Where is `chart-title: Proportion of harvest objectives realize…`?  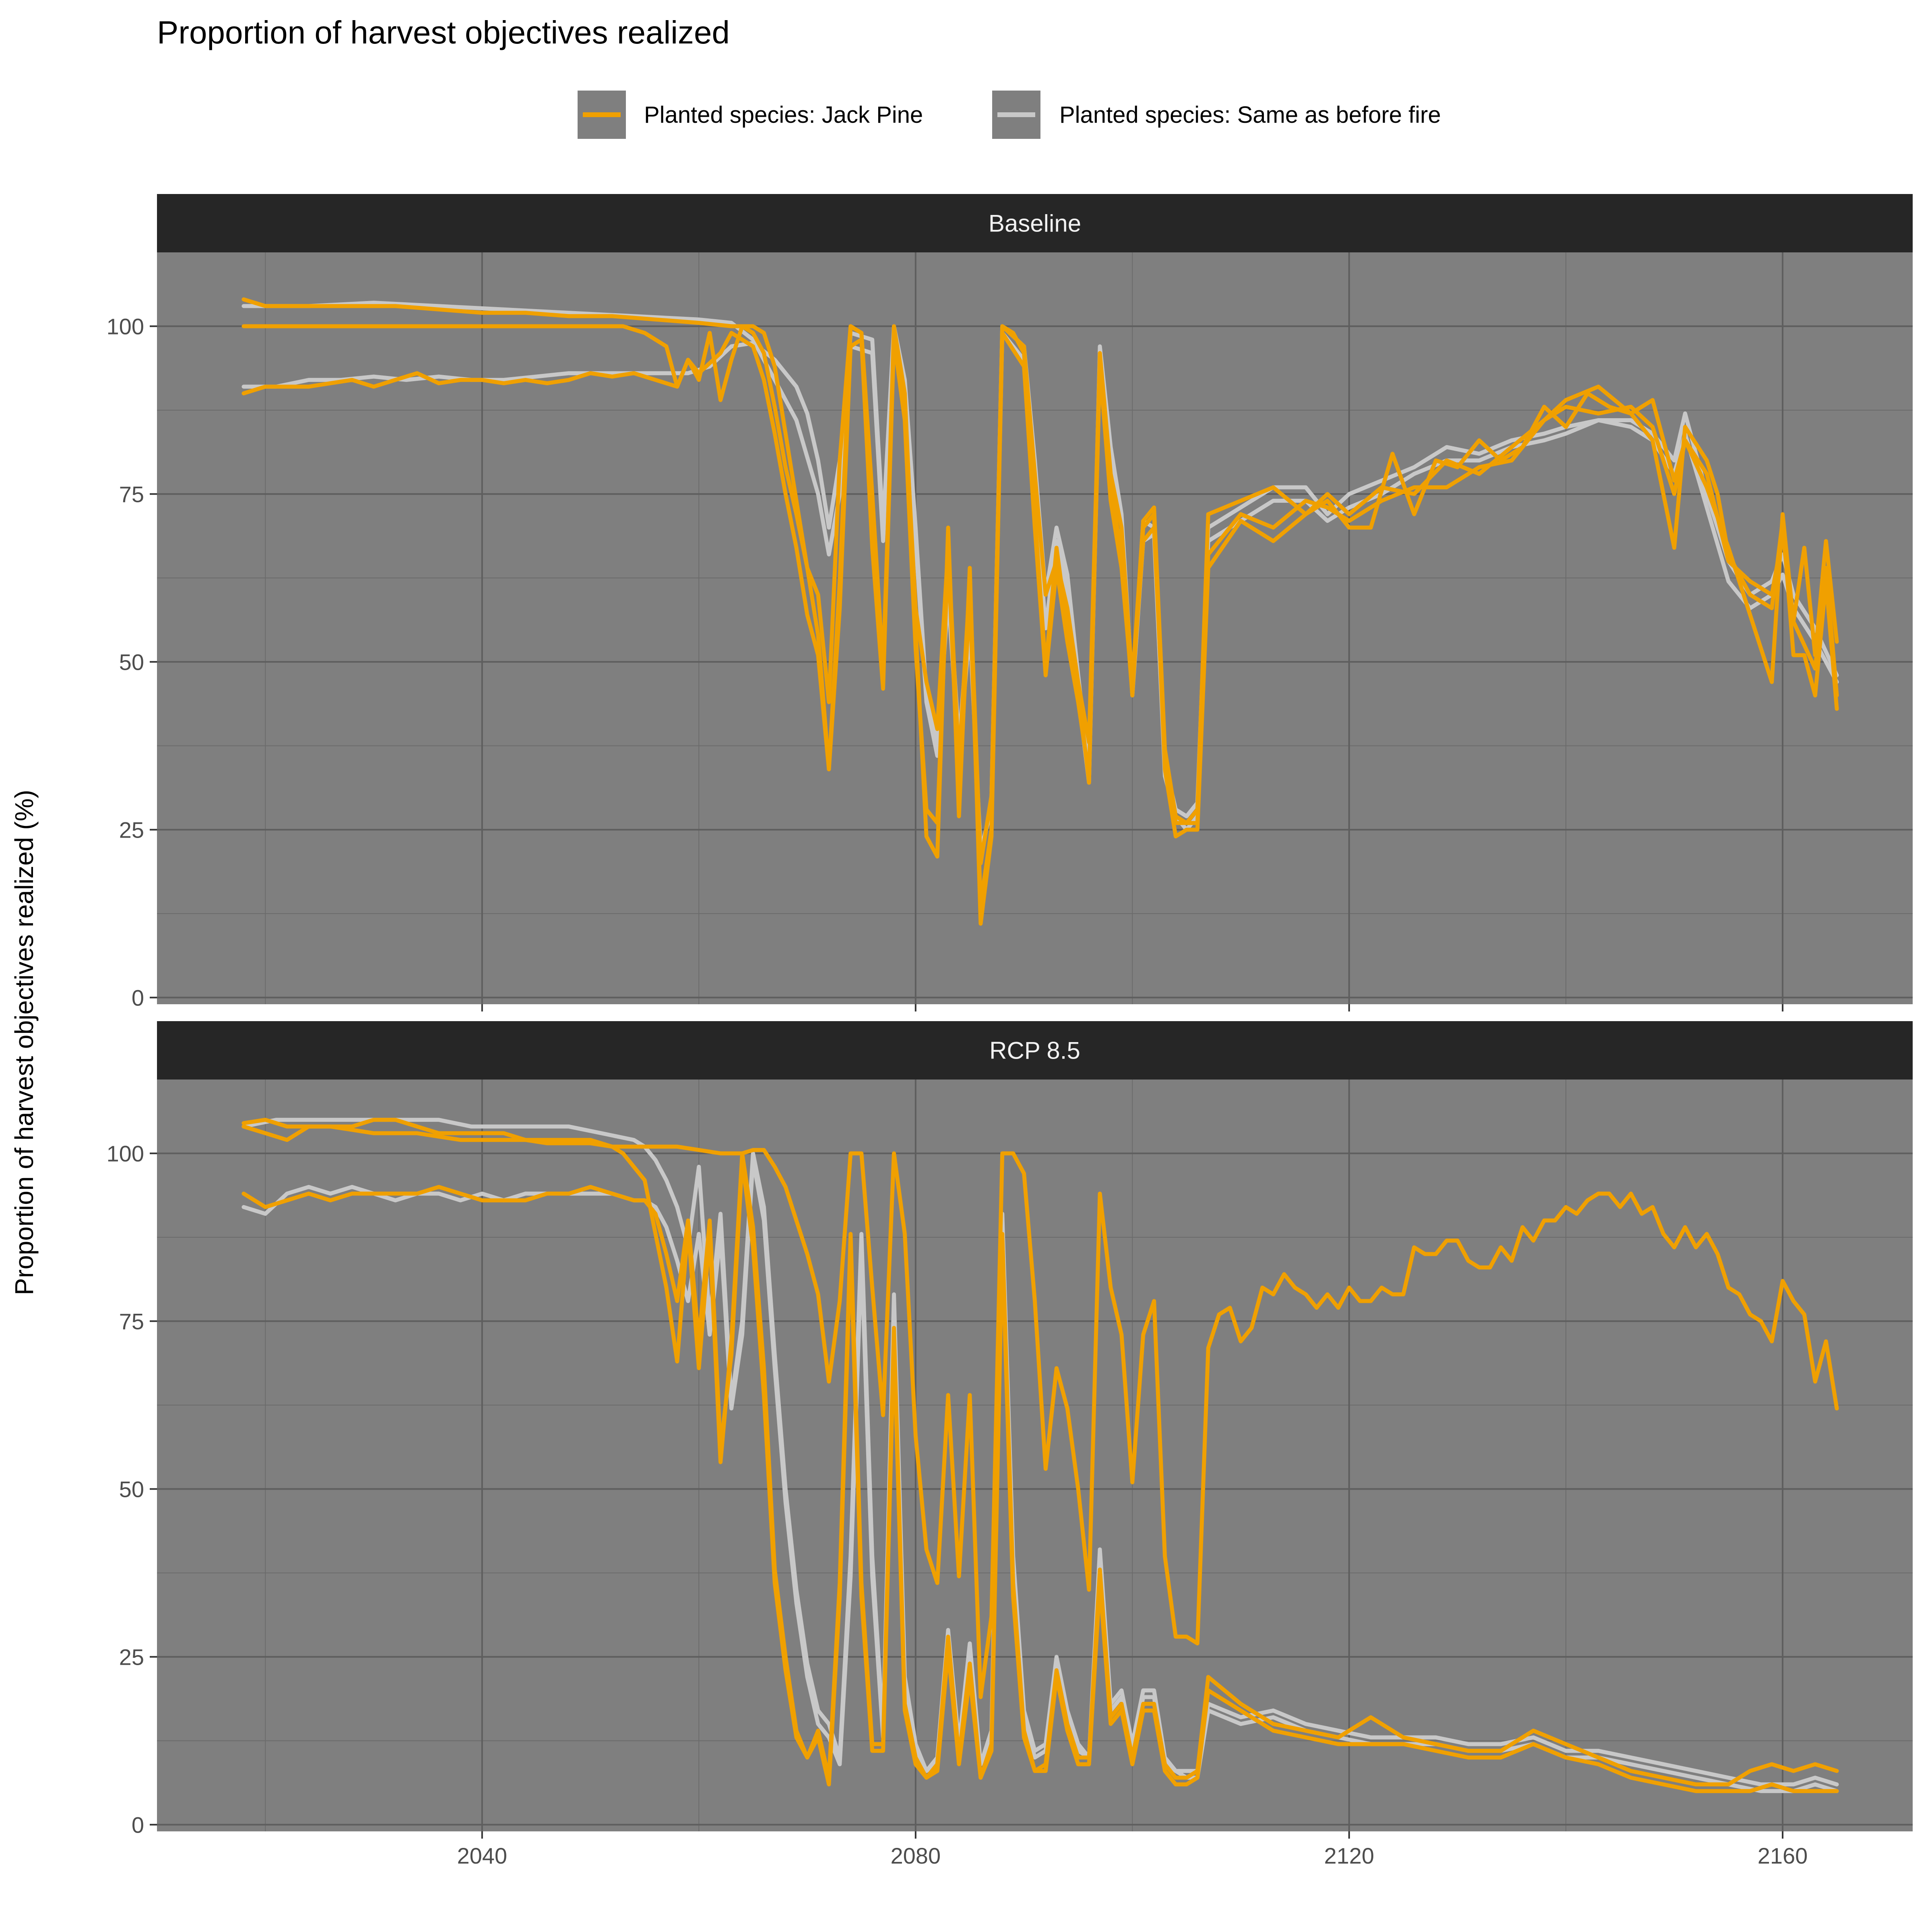 chart-title: Proportion of harvest objectives realize… is located at coordinates (443, 32).